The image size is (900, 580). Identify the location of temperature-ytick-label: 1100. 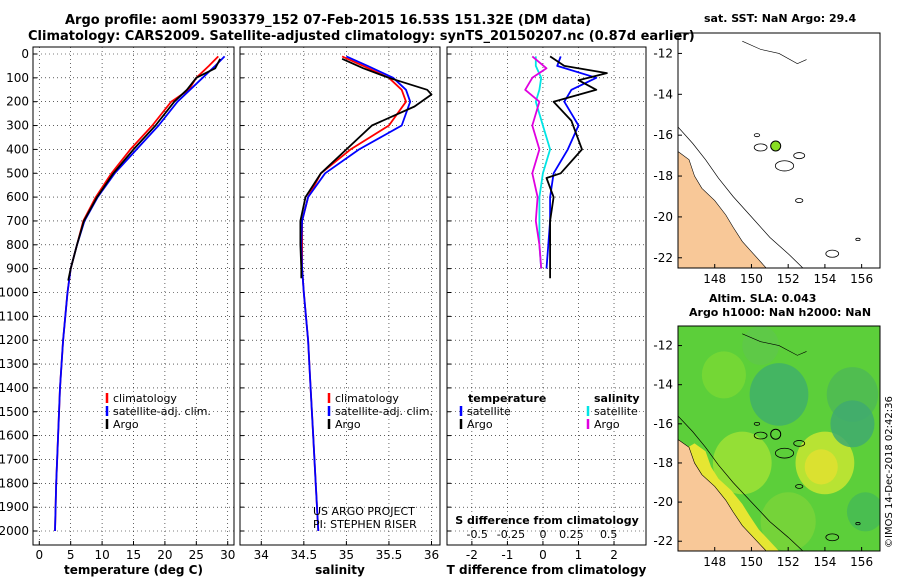
(14, 316).